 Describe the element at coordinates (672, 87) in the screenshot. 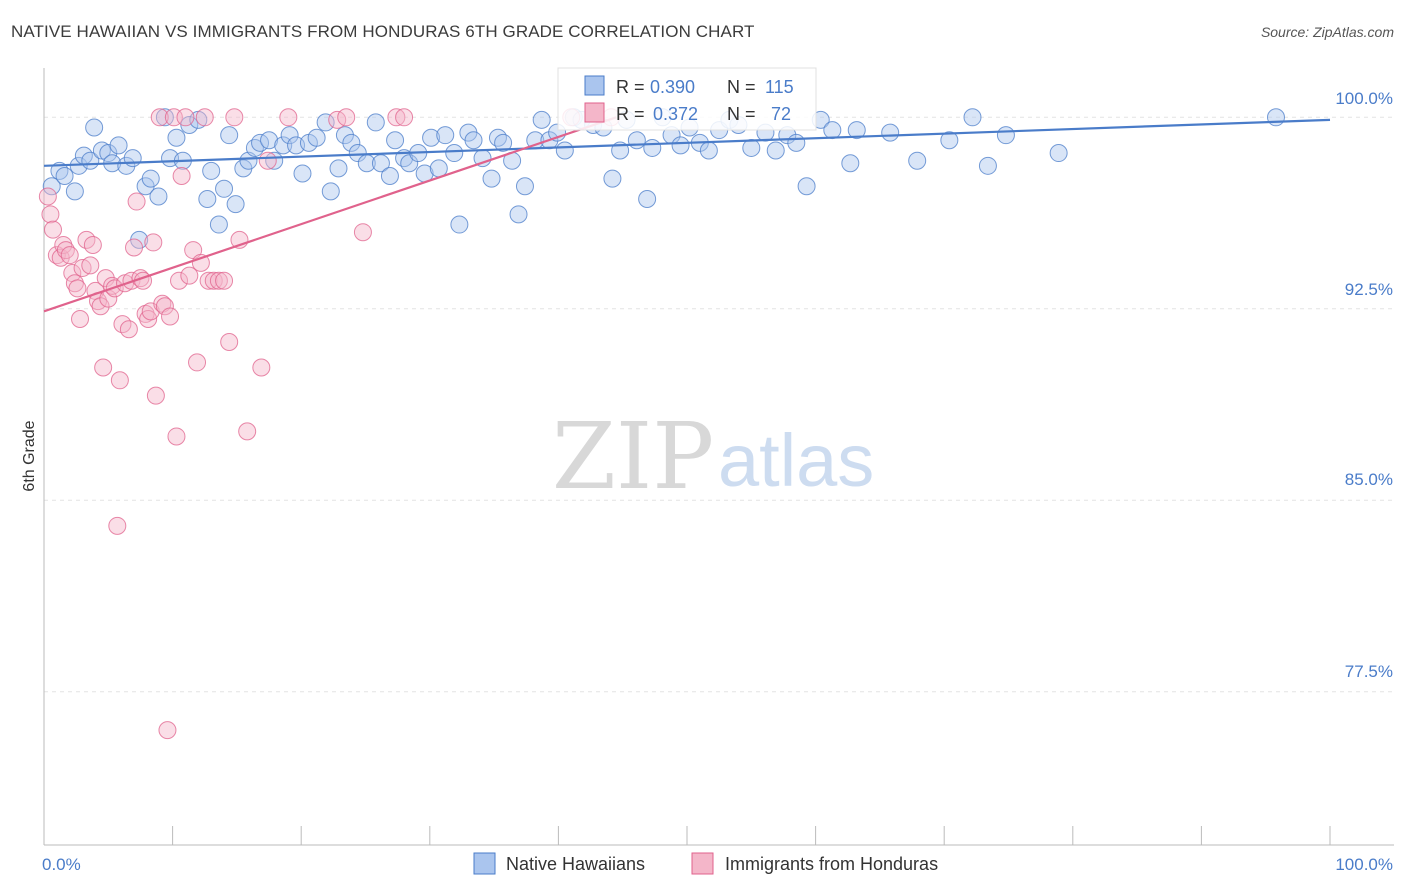

I see `stat-r-value: 0.390` at that location.